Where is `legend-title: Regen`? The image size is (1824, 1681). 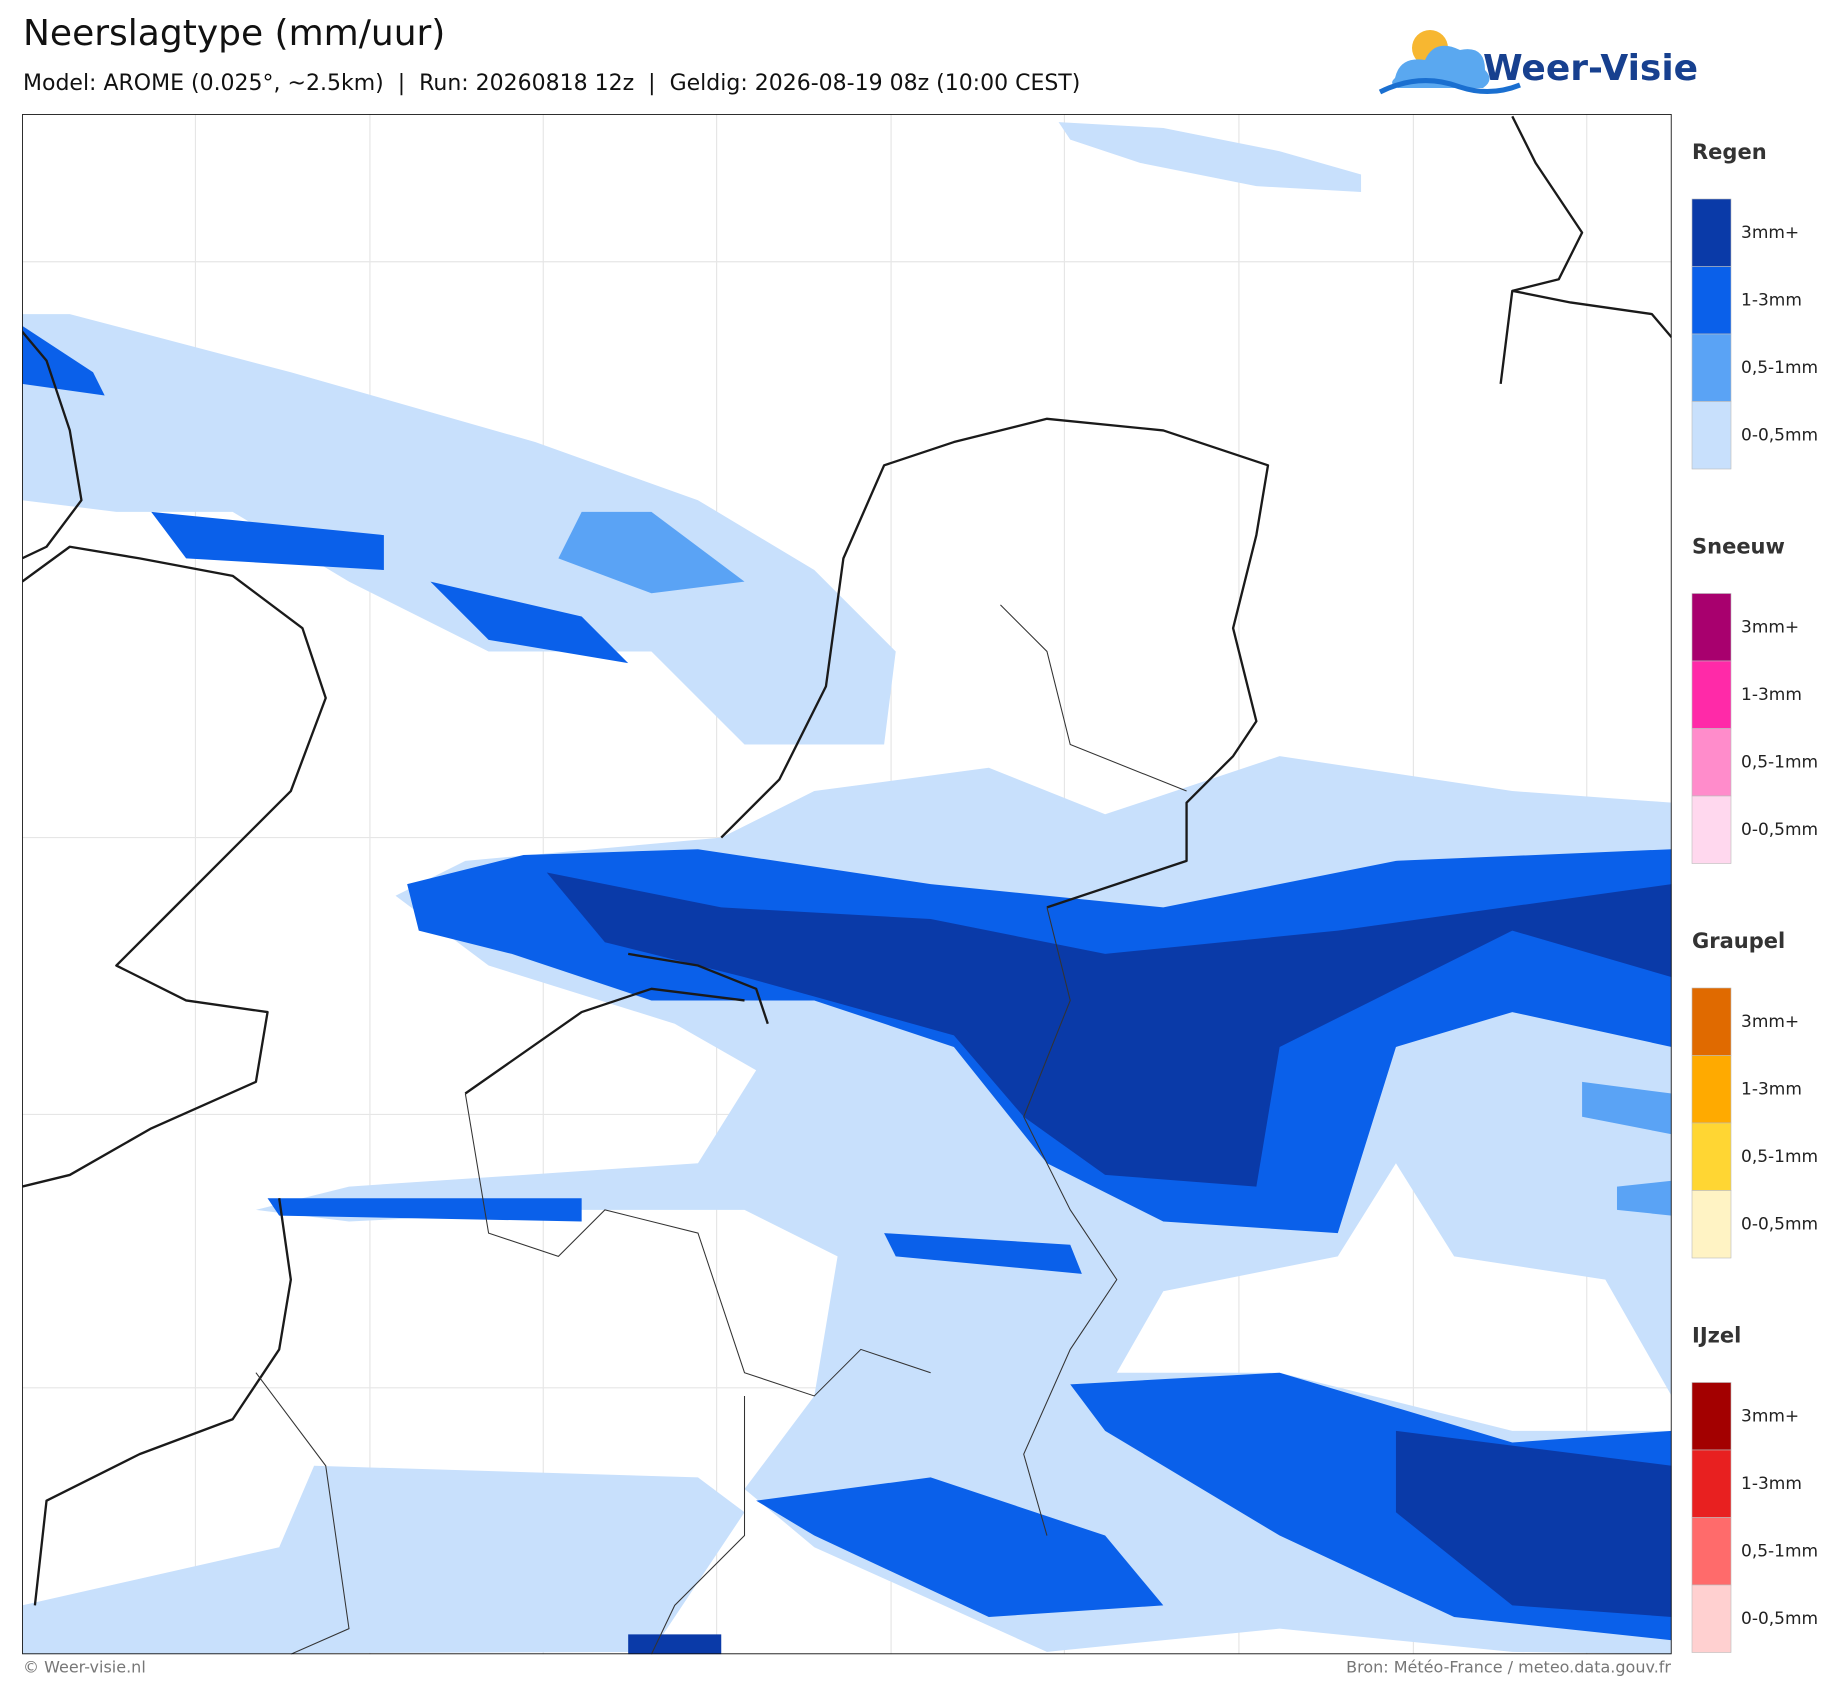
legend-title: Regen is located at coordinates (1729, 152).